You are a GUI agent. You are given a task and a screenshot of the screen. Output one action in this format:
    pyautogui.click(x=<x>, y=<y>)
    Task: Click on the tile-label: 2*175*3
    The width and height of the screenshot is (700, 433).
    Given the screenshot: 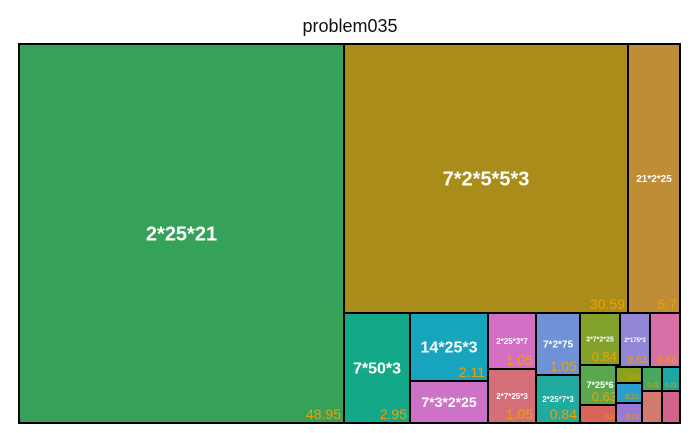 What is the action you would take?
    pyautogui.click(x=635, y=341)
    